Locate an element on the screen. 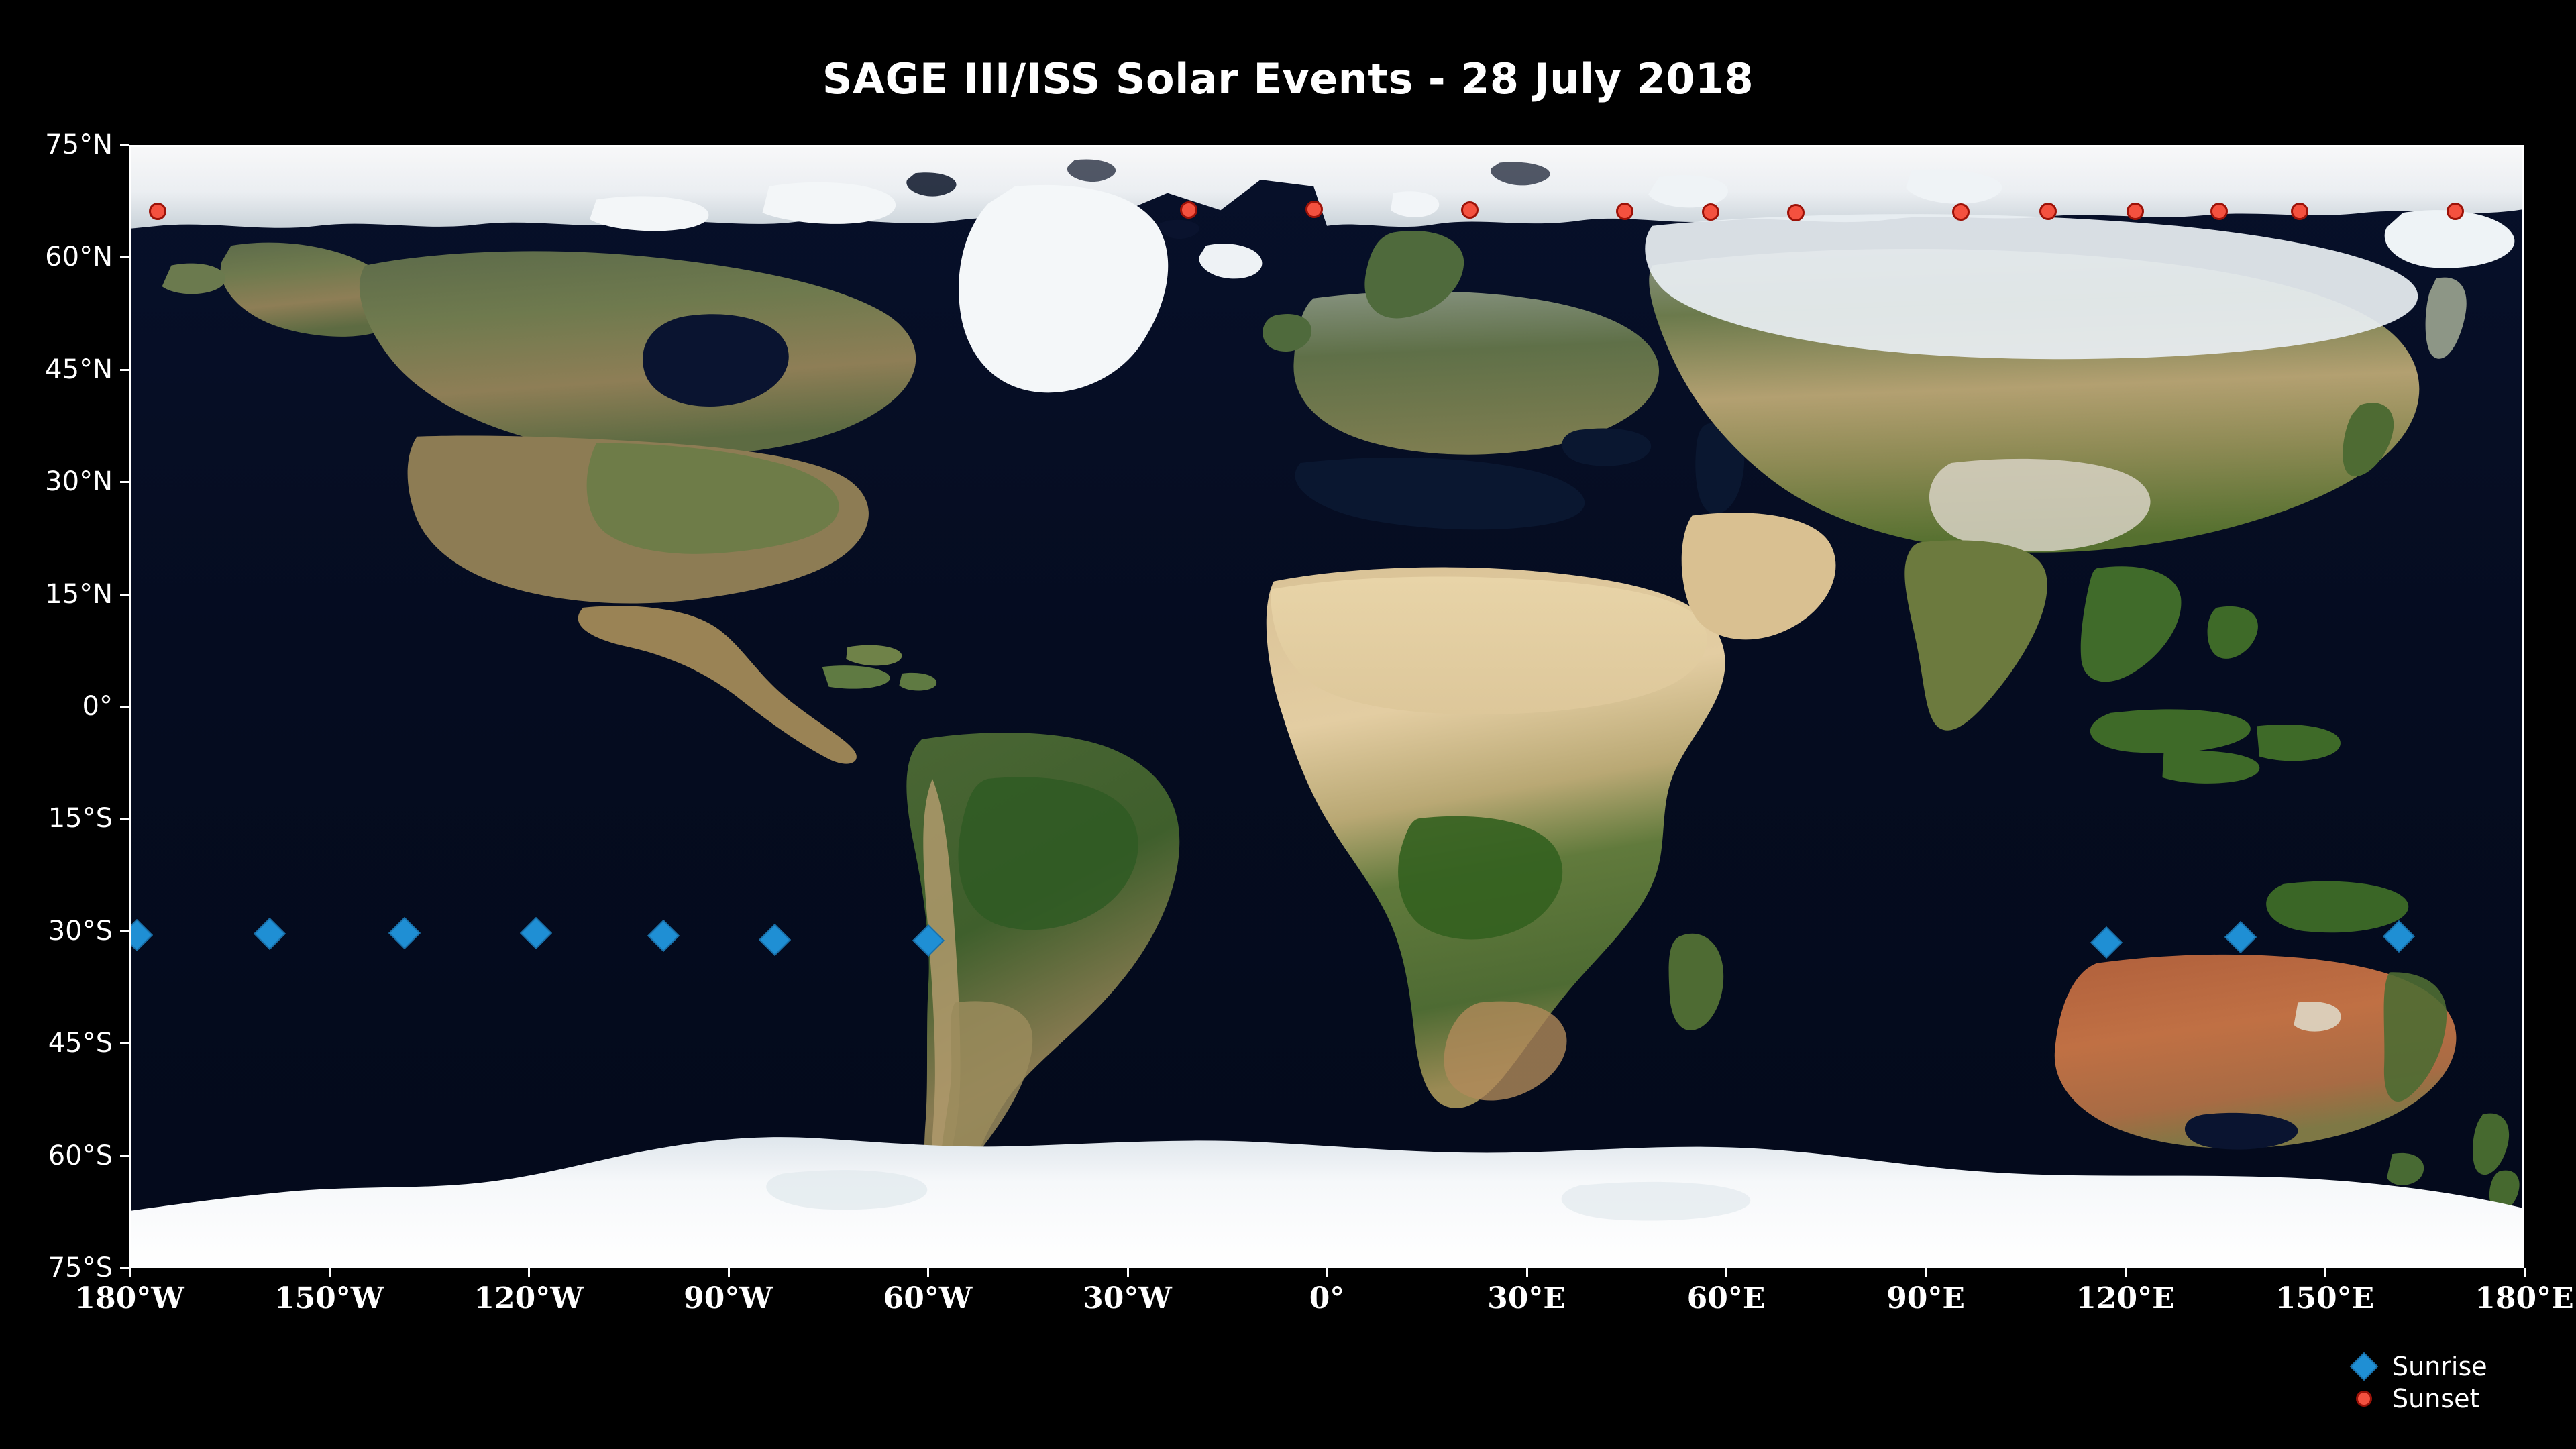 This screenshot has width=2576, height=1449. longitude-ticklabel: 0° is located at coordinates (1327, 1298).